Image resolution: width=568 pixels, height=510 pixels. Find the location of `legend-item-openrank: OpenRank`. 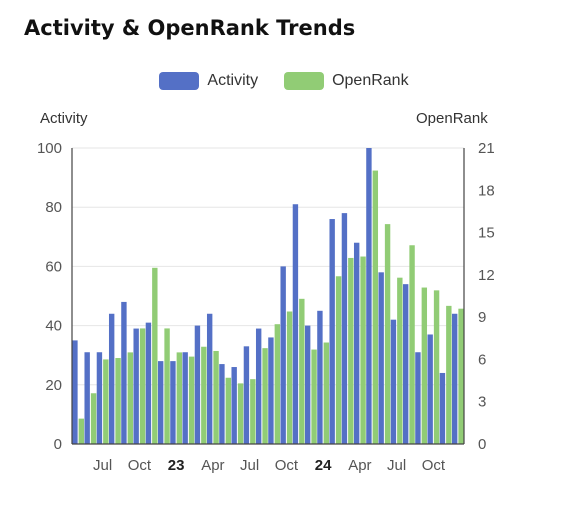

legend-item-openrank: OpenRank is located at coordinates (346, 81).